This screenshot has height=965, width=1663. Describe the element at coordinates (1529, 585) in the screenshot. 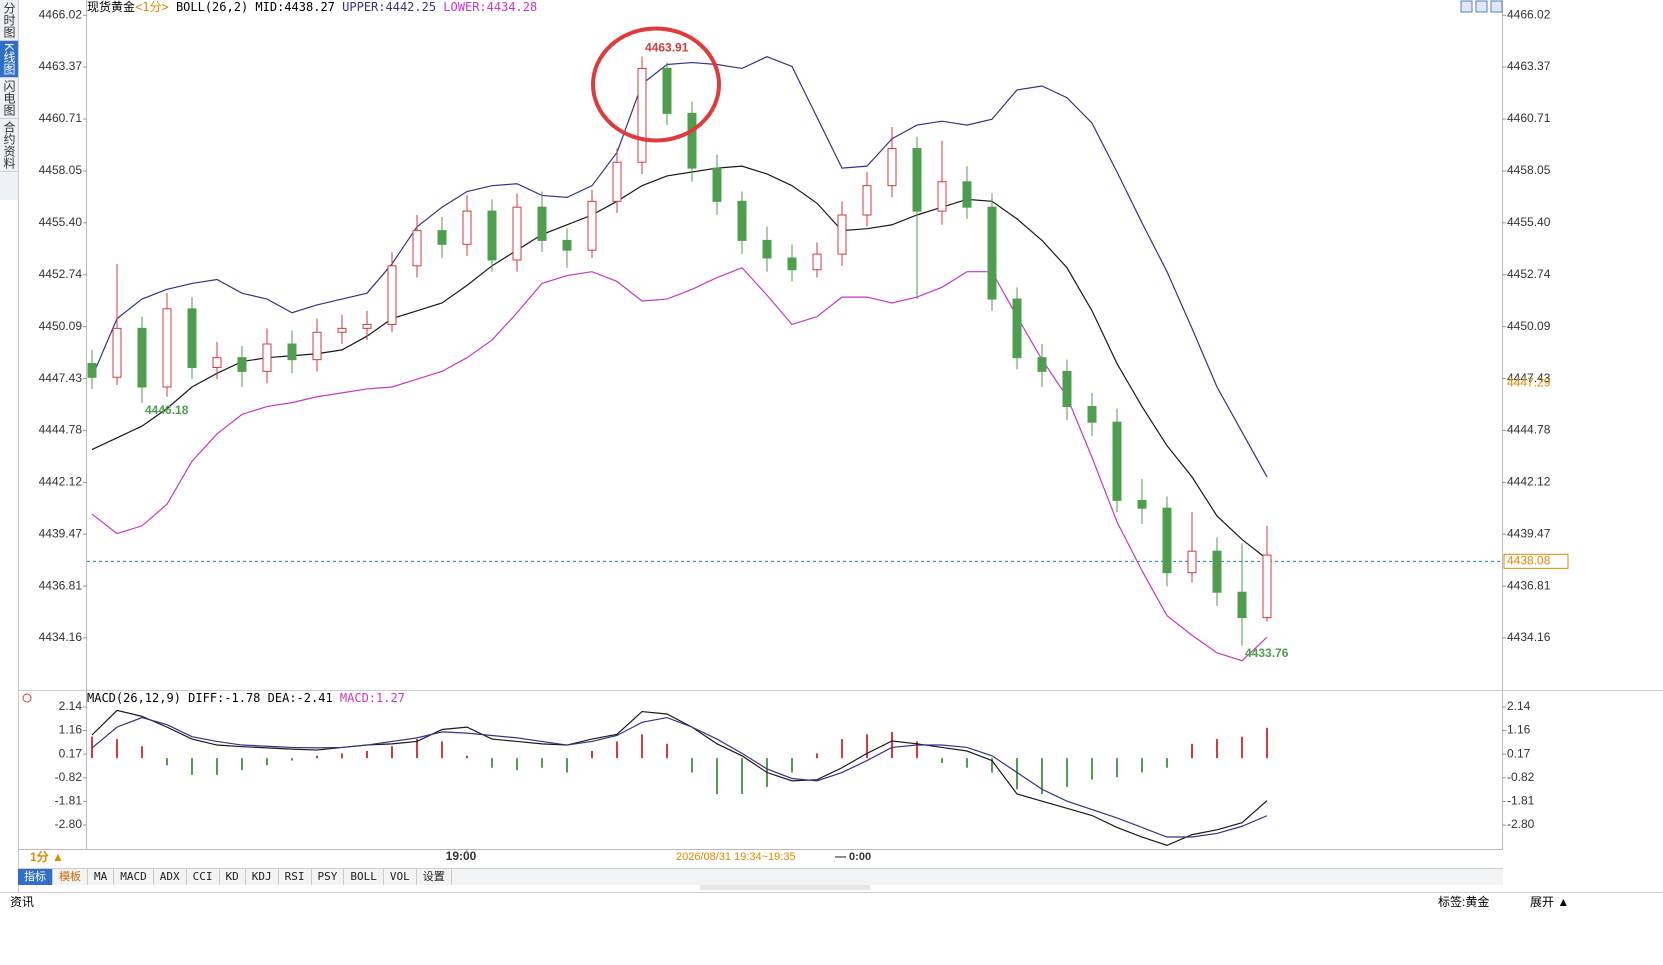

I see `y-tick-label-right: 4436.81` at that location.